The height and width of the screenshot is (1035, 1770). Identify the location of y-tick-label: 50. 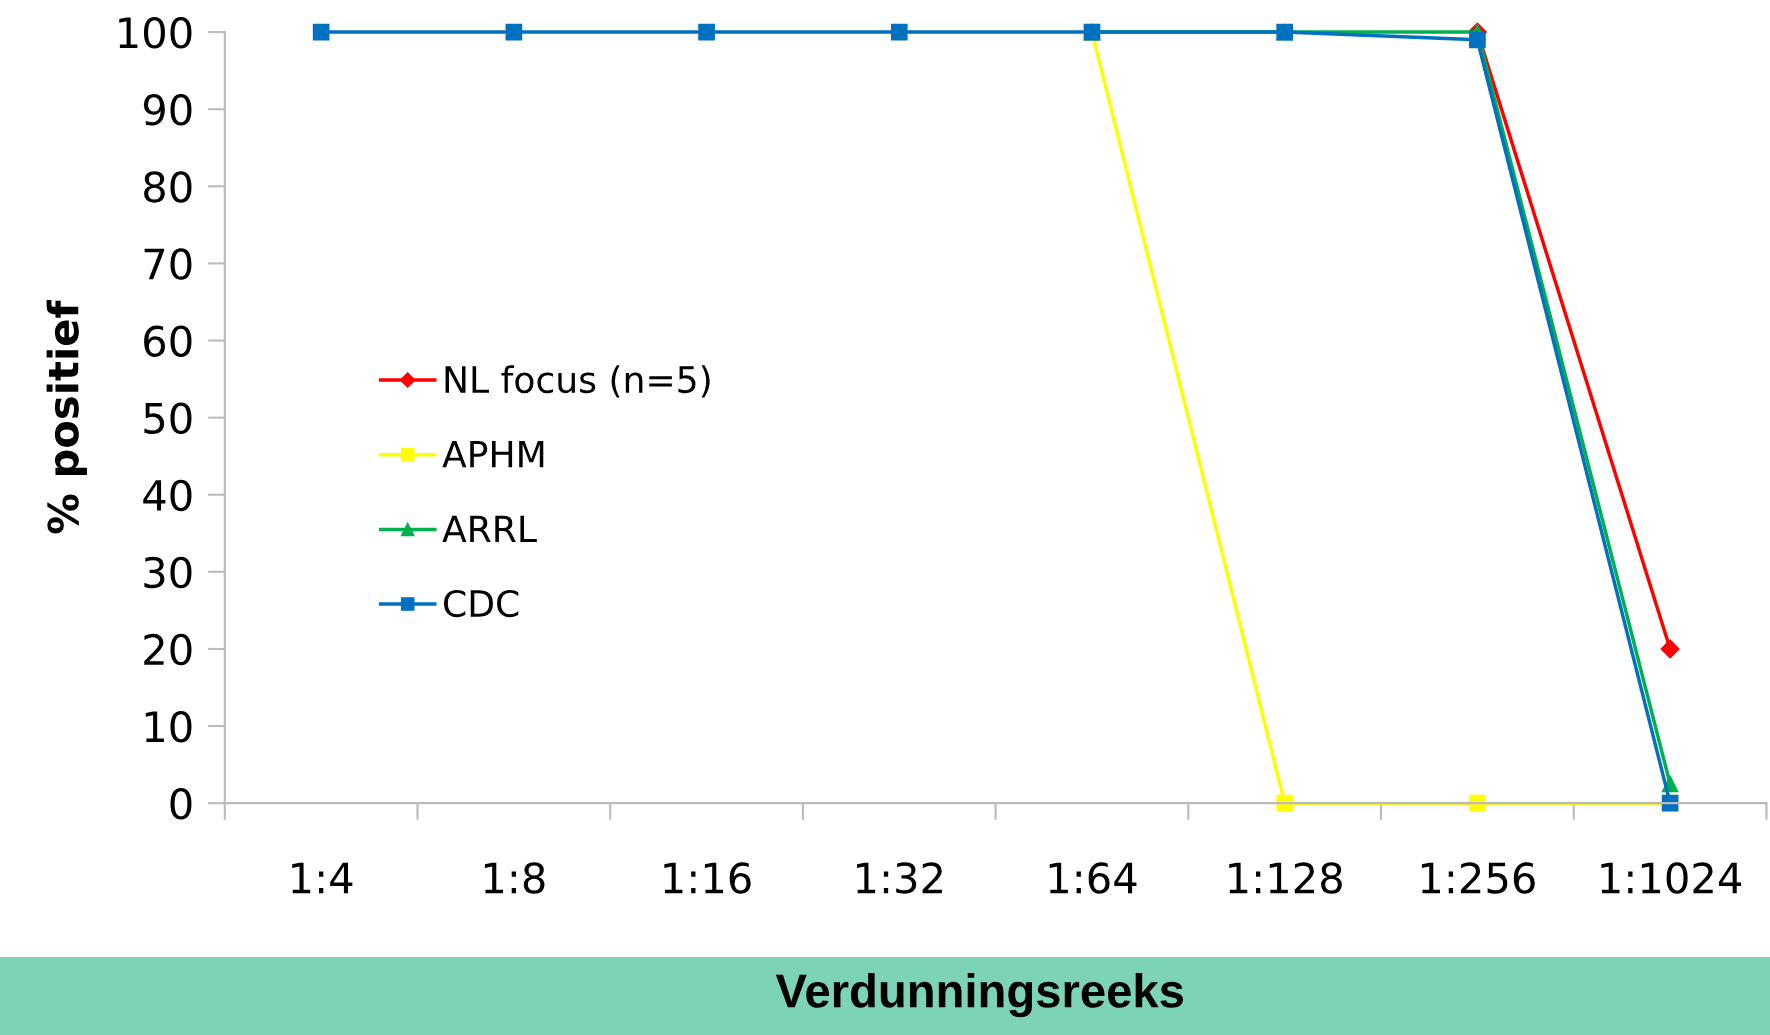
(168, 418).